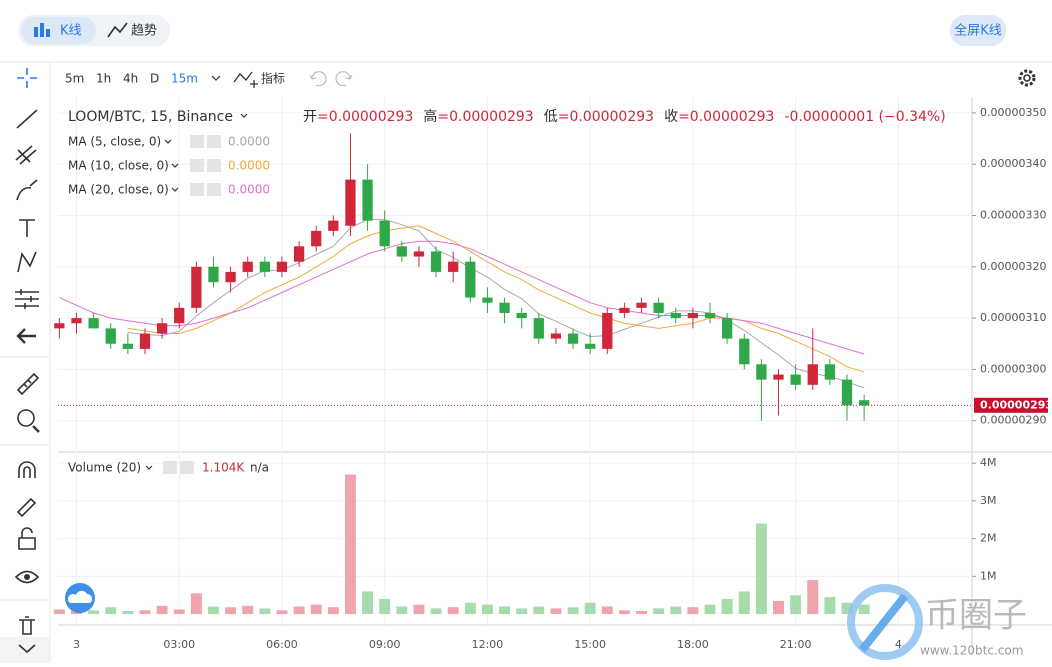  Describe the element at coordinates (273, 78) in the screenshot. I see `indicators-button: 指标` at that location.